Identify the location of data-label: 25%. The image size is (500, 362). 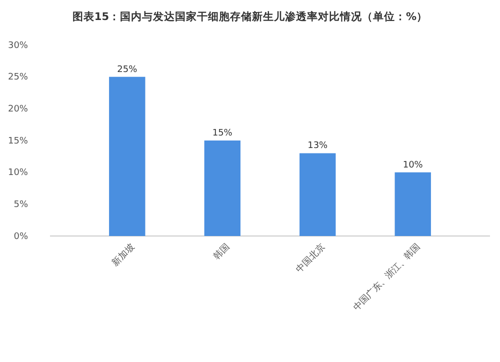
(127, 69).